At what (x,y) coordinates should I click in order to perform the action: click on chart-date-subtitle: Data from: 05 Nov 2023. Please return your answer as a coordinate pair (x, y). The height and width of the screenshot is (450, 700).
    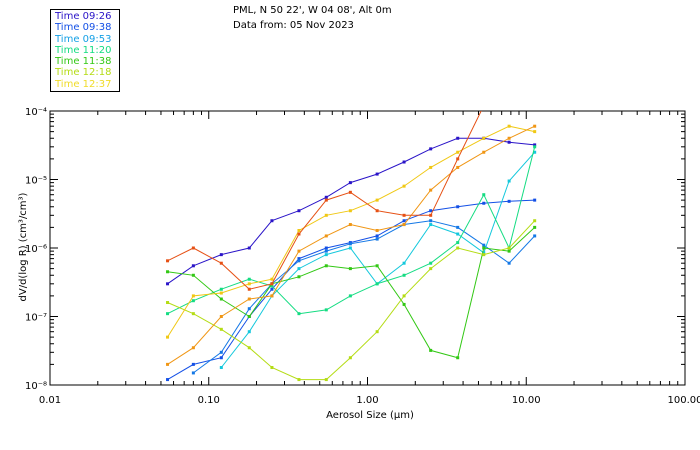
    Looking at the image, I should click on (293, 25).